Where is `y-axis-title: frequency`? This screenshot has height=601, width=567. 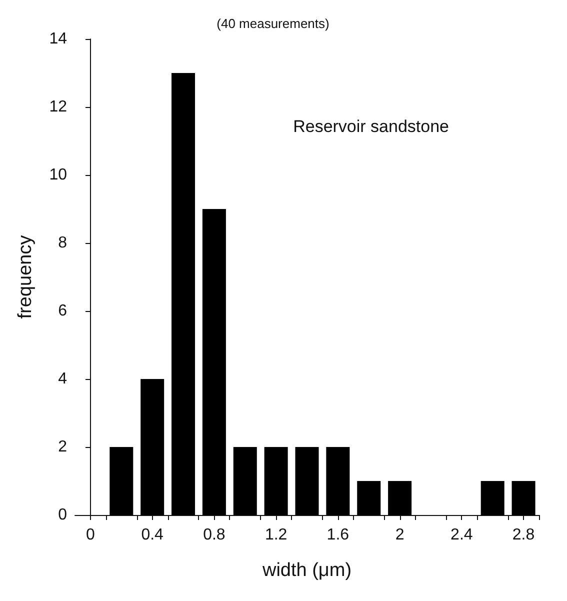
y-axis-title: frequency is located at coordinates (25, 276).